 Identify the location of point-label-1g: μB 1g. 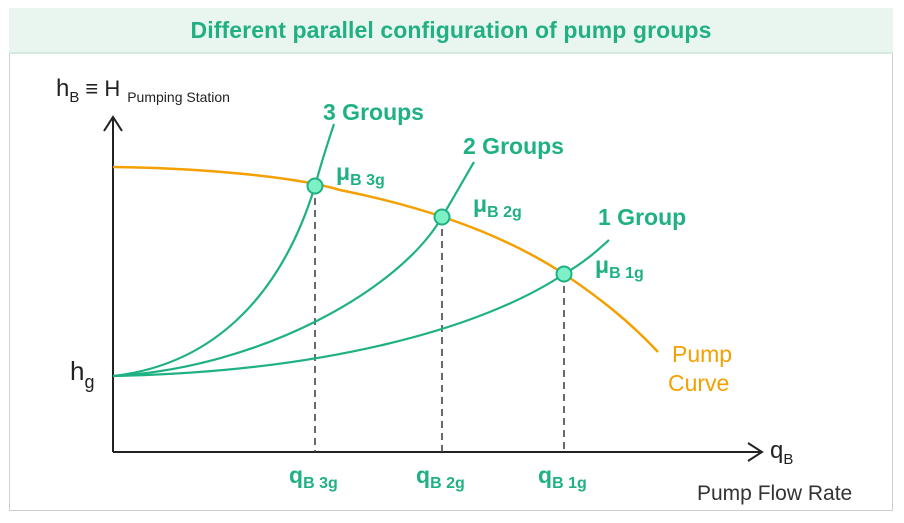
(619, 267).